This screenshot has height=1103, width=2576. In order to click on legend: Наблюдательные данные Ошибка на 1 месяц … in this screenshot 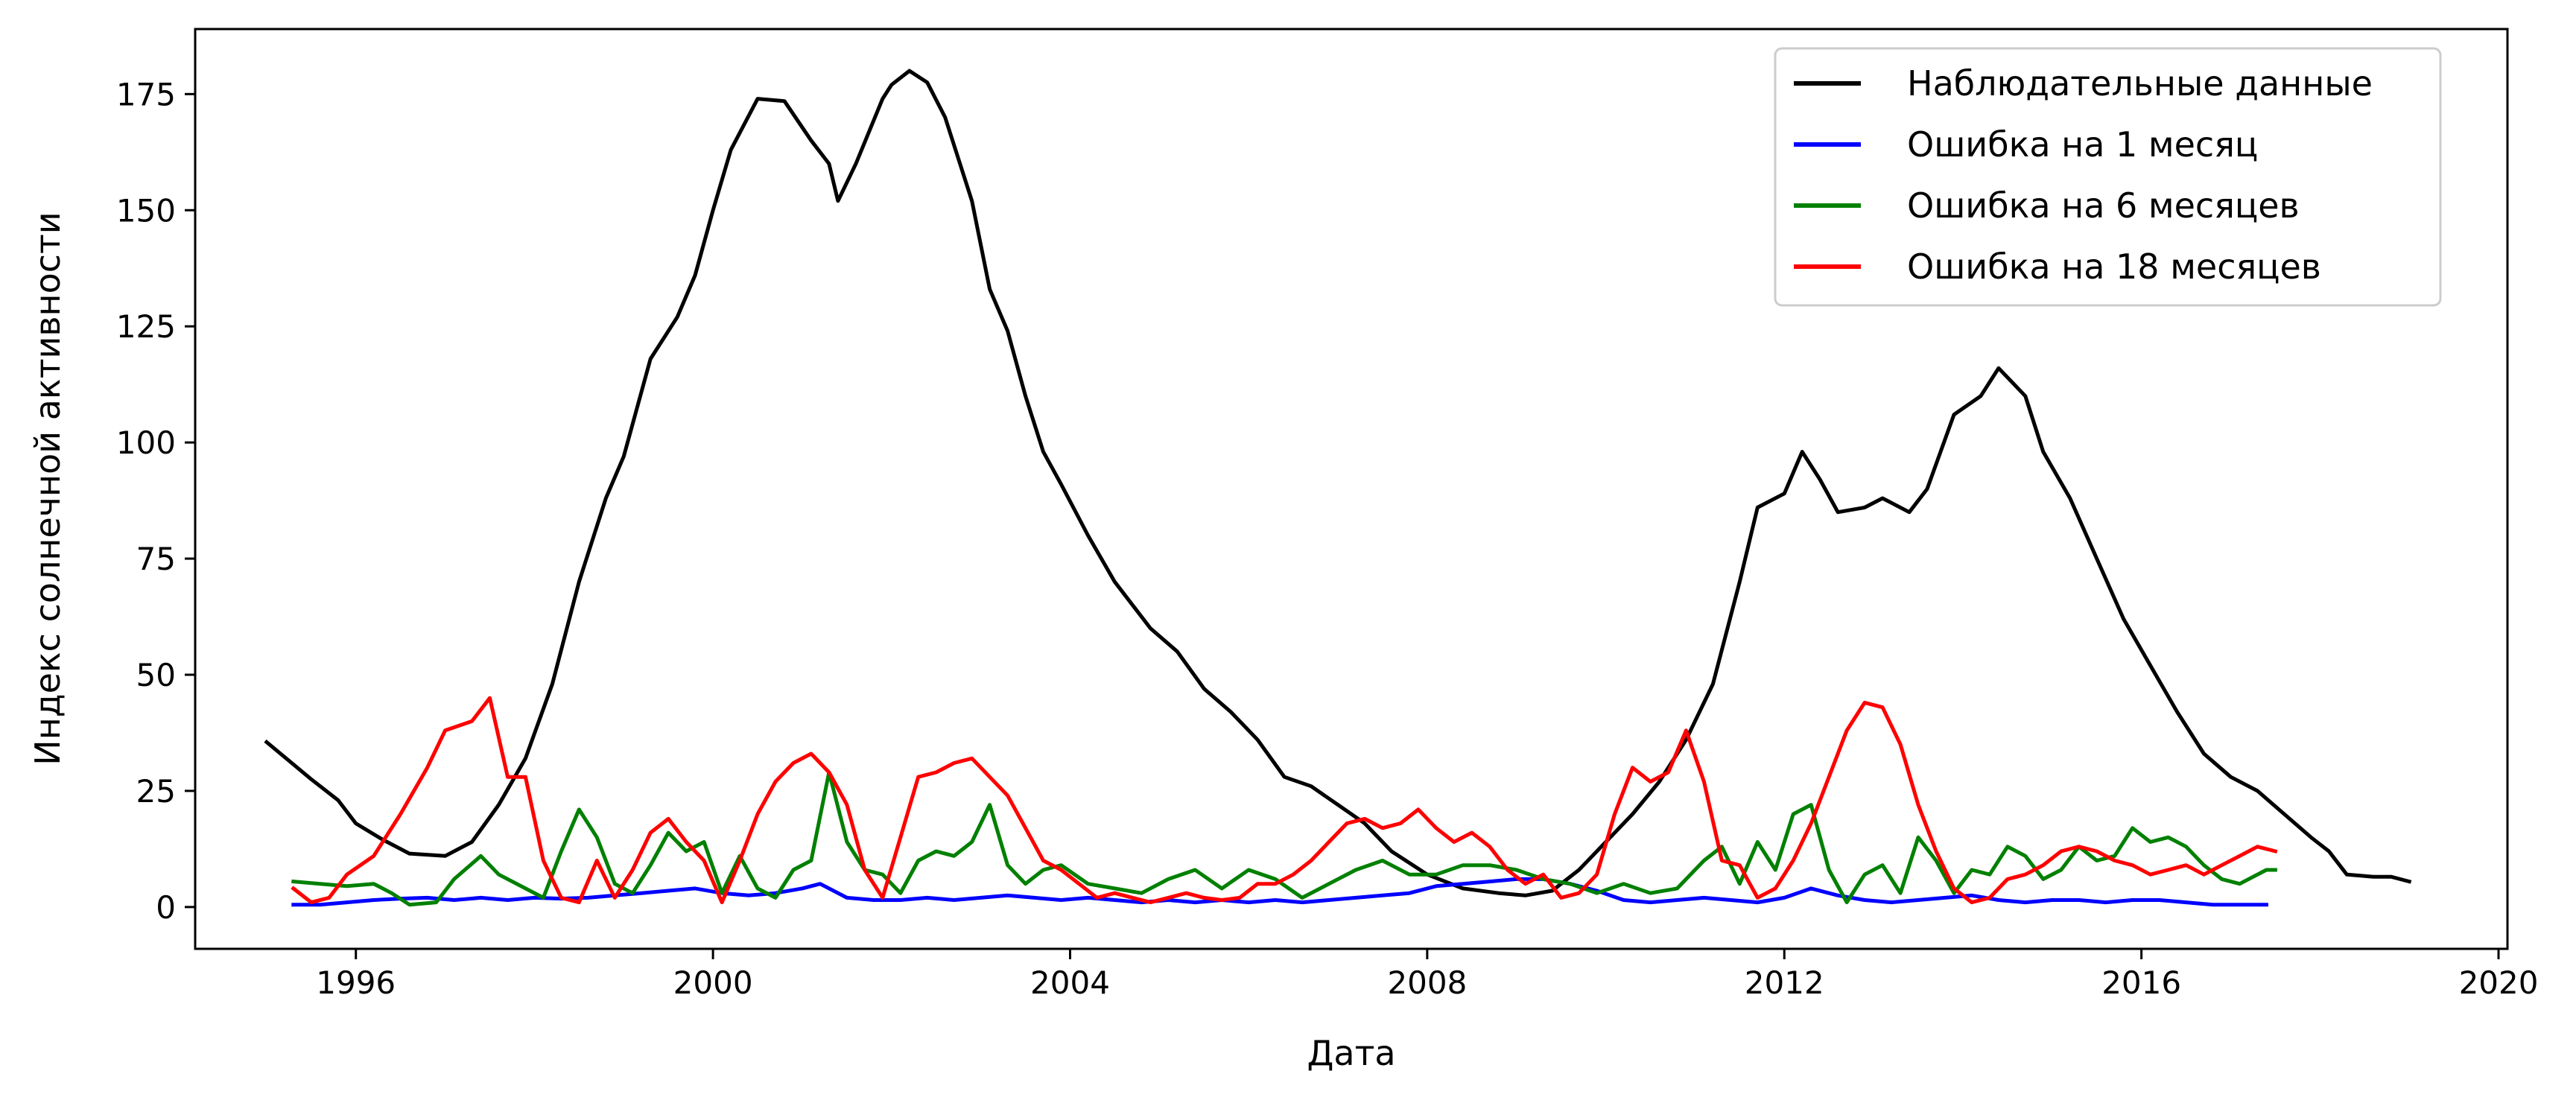, I will do `click(2108, 177)`.